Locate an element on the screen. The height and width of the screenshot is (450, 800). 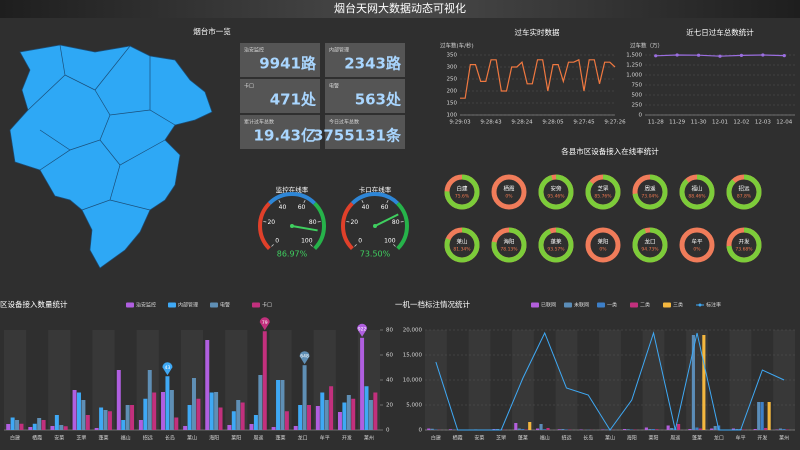
x-tick-label: 龙口 is located at coordinates (719, 438).